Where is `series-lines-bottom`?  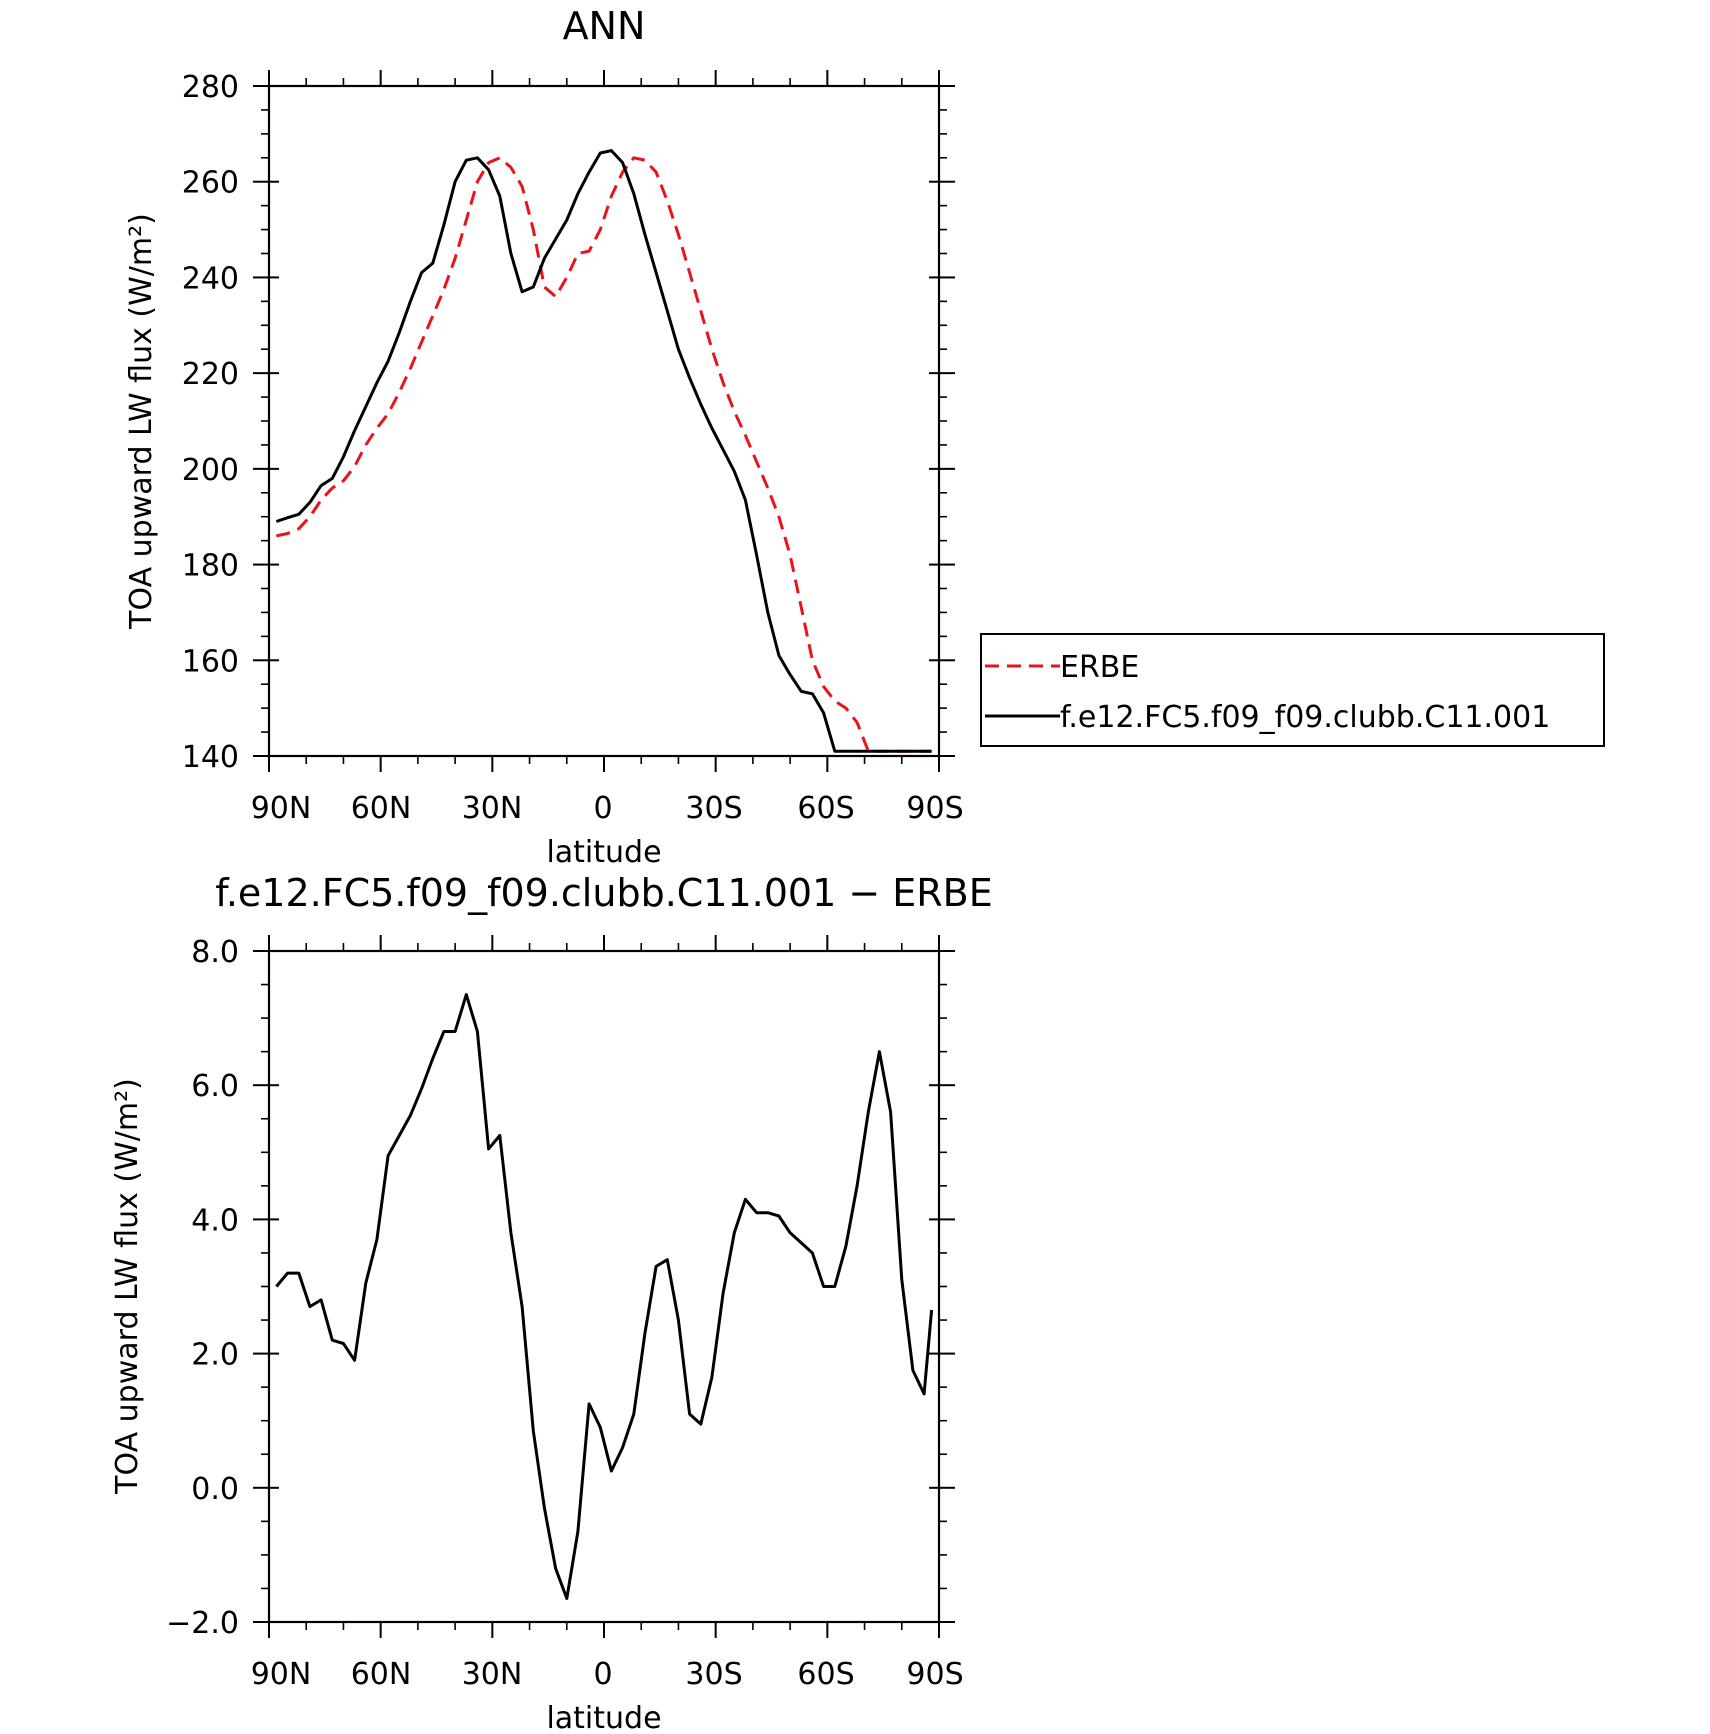 series-lines-bottom is located at coordinates (604, 1296).